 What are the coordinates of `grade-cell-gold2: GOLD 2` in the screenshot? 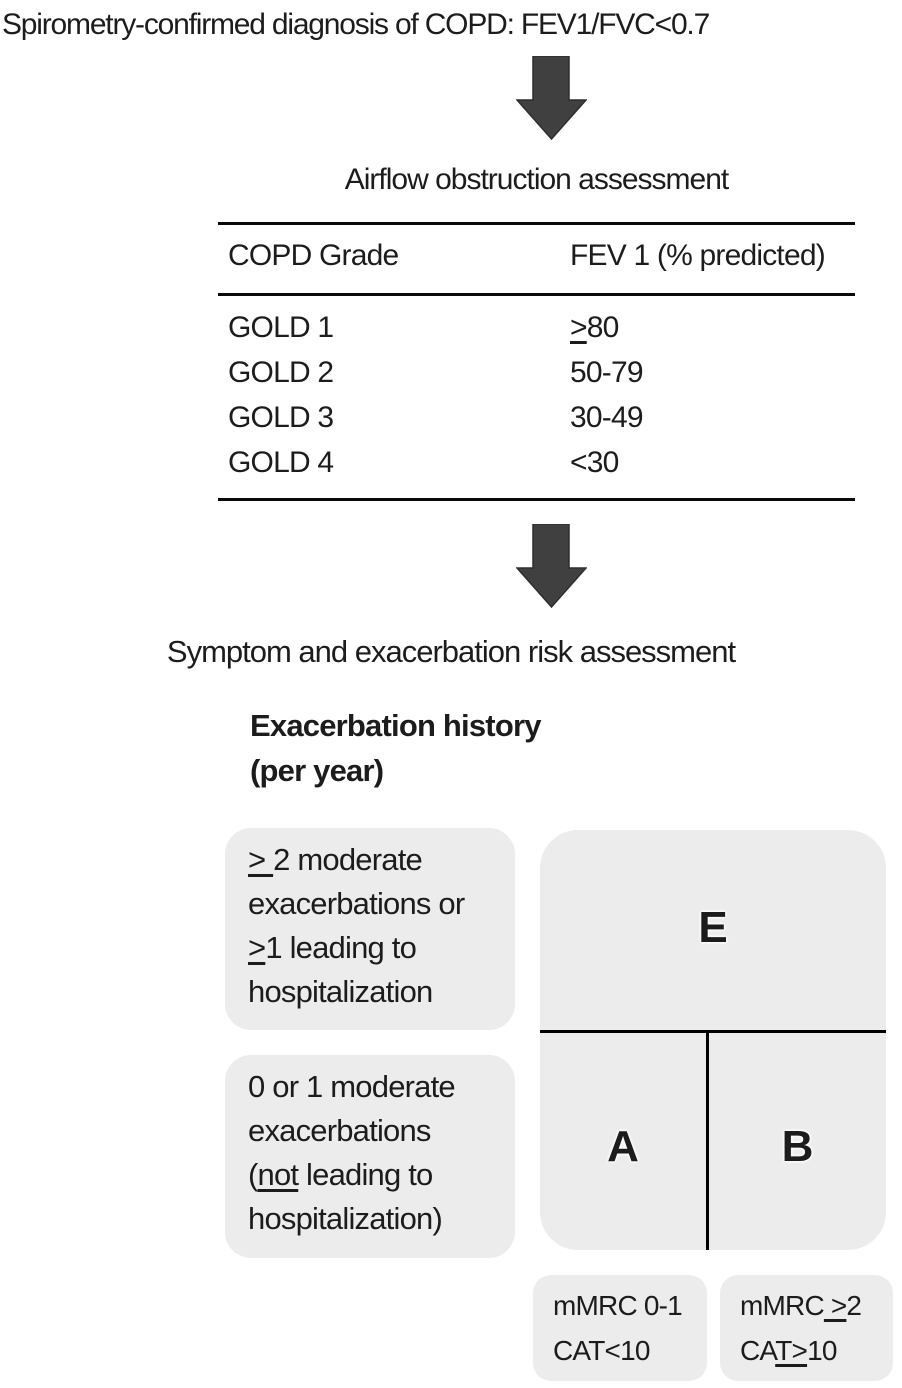 It's located at (281, 372).